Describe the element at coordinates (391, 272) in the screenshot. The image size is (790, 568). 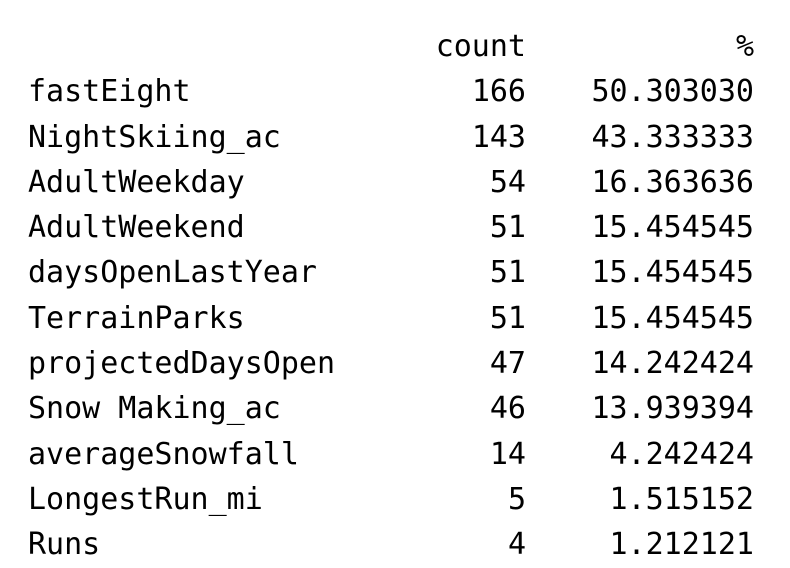
I see `table-row: daysOpenLastYear 51 15.454545` at that location.